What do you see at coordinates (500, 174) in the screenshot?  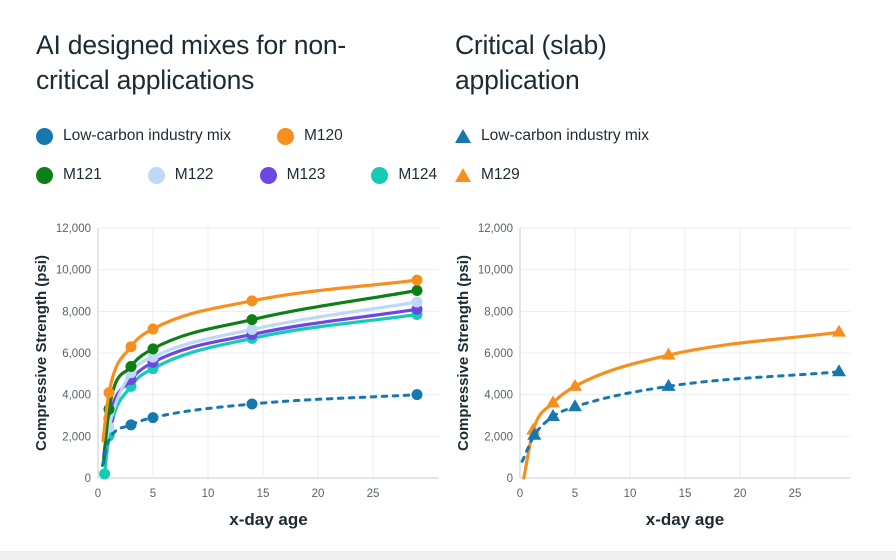 I see `legend-label: M129` at bounding box center [500, 174].